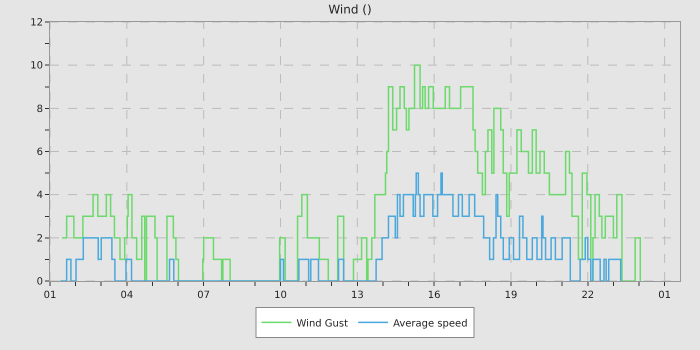 Image resolution: width=700 pixels, height=350 pixels. Describe the element at coordinates (280, 295) in the screenshot. I see `x-tick-label: 10` at that location.